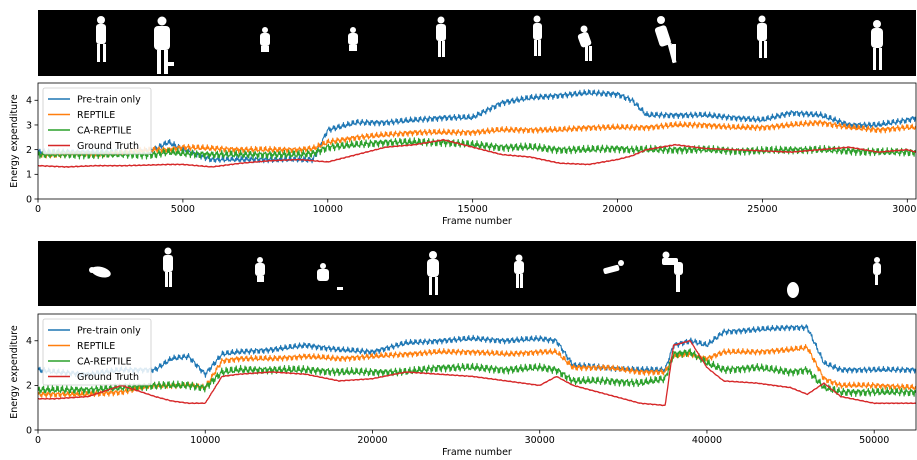 This screenshot has height=460, width=917. Describe the element at coordinates (29, 175) in the screenshot. I see `y-tick-label: 1` at that location.